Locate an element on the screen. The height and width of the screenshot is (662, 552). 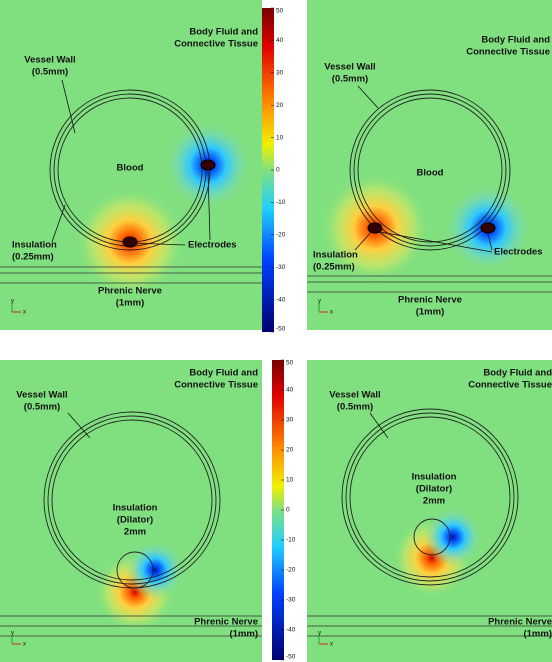
insulation-label: (0.25mm) is located at coordinates (33, 257).